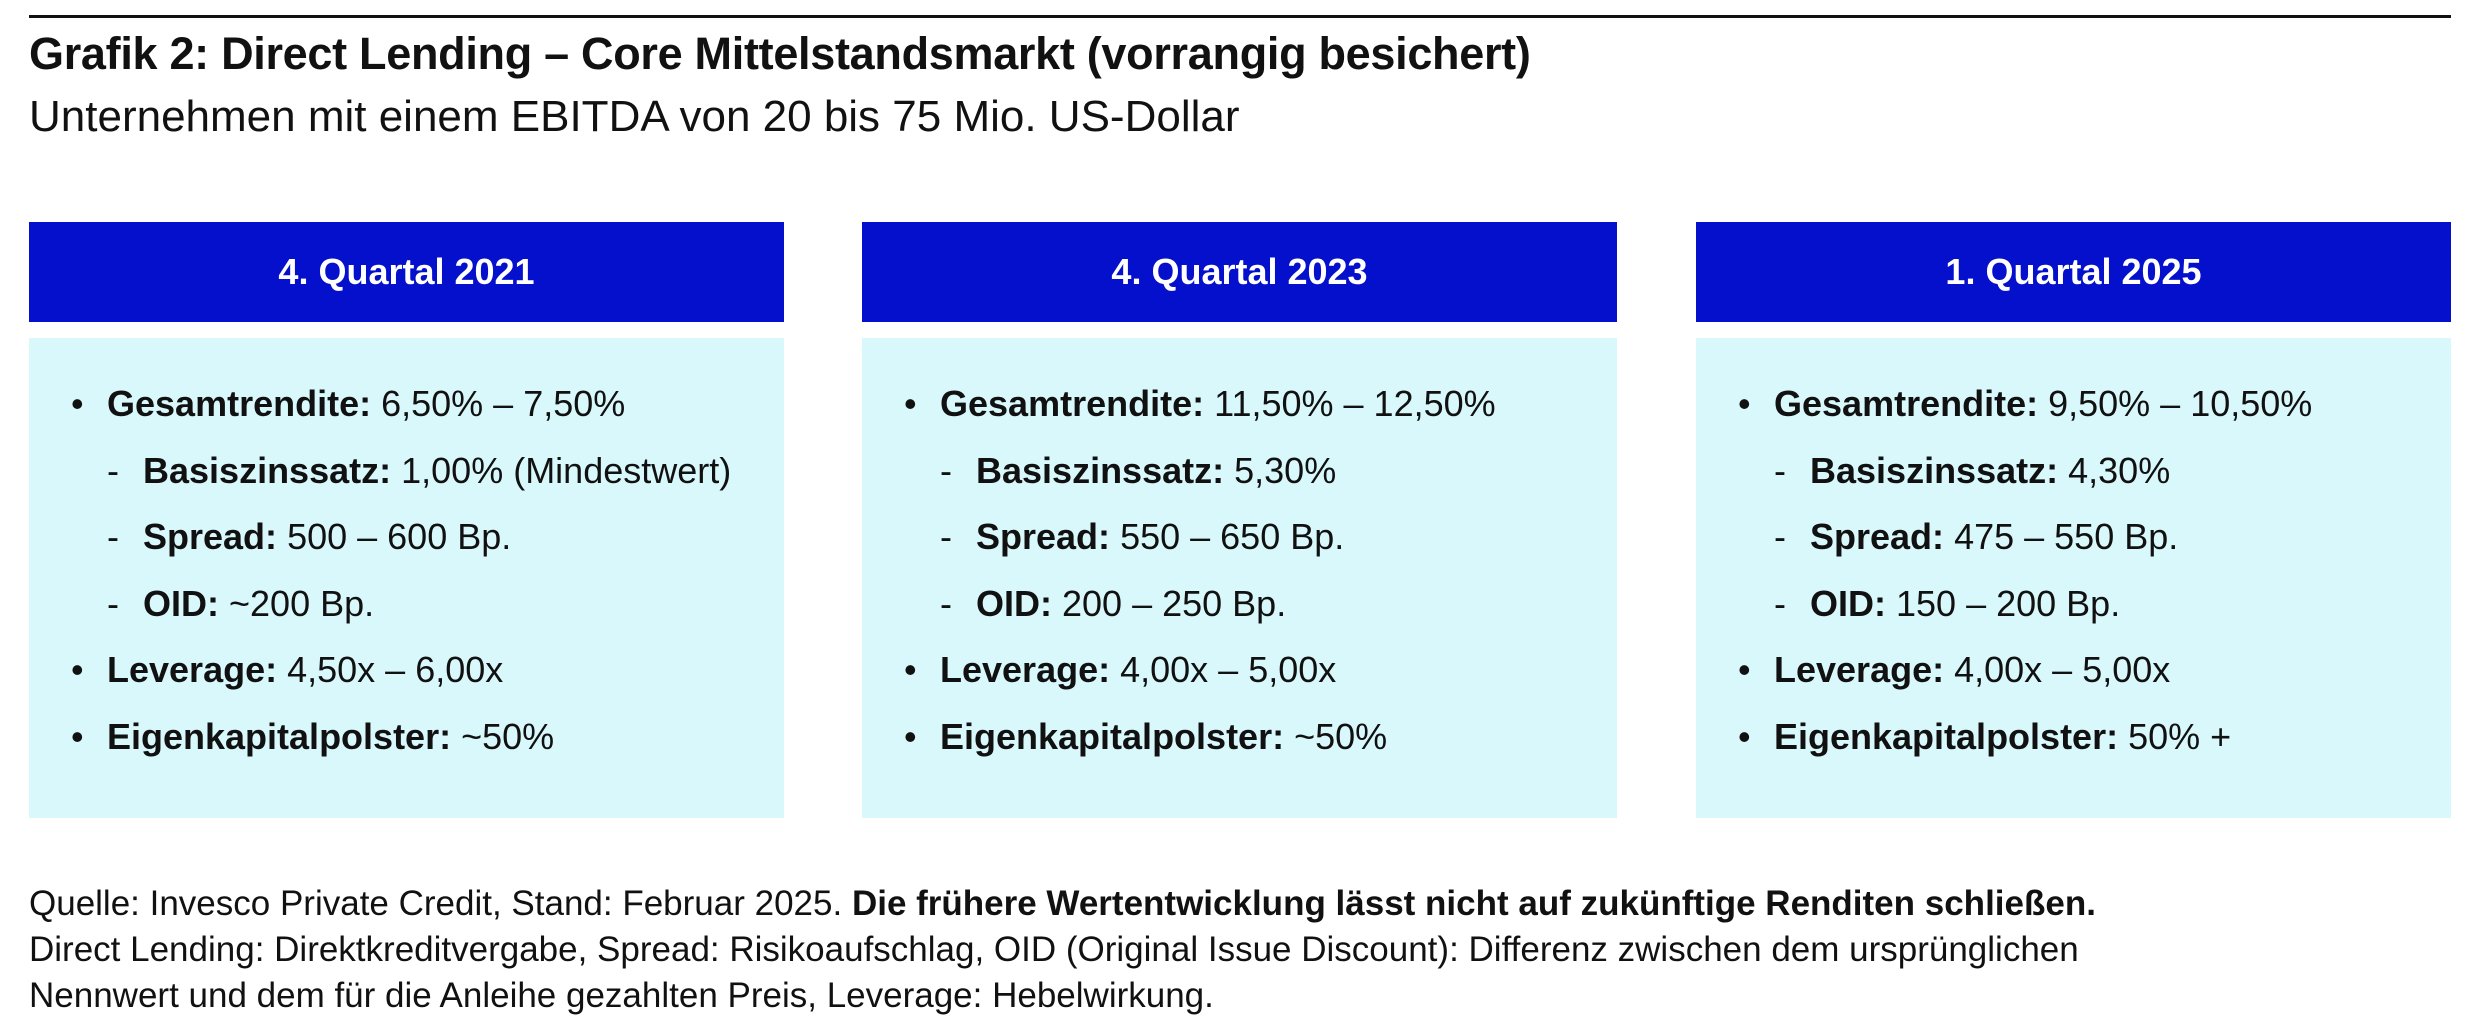 This screenshot has height=1031, width=2480. What do you see at coordinates (2066, 536) in the screenshot?
I see `item-value: 475 – 550 Bp.` at bounding box center [2066, 536].